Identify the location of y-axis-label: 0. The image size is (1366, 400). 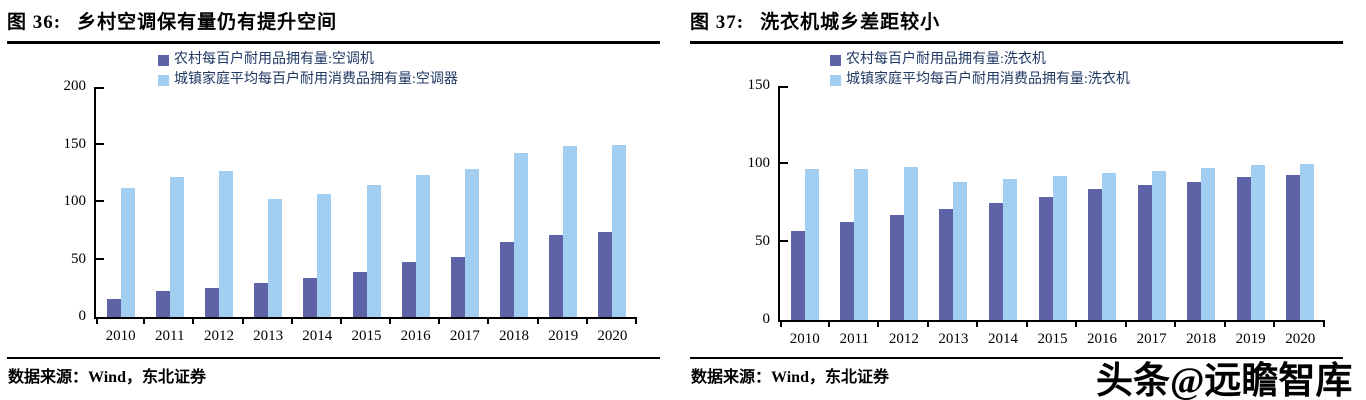
(766, 319).